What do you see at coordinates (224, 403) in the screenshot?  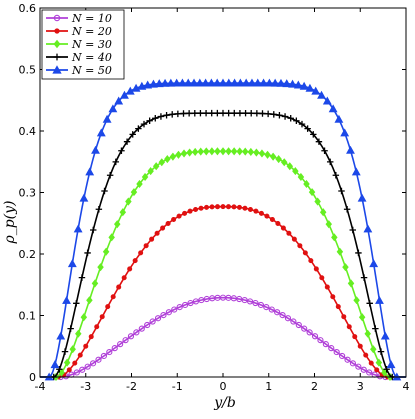 I see `x-axis-label: y/b` at bounding box center [224, 403].